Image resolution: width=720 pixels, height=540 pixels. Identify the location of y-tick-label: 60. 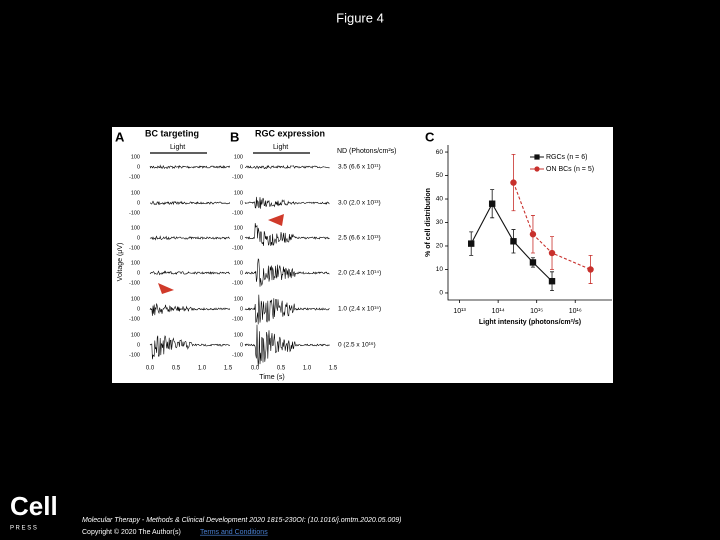
(440, 152).